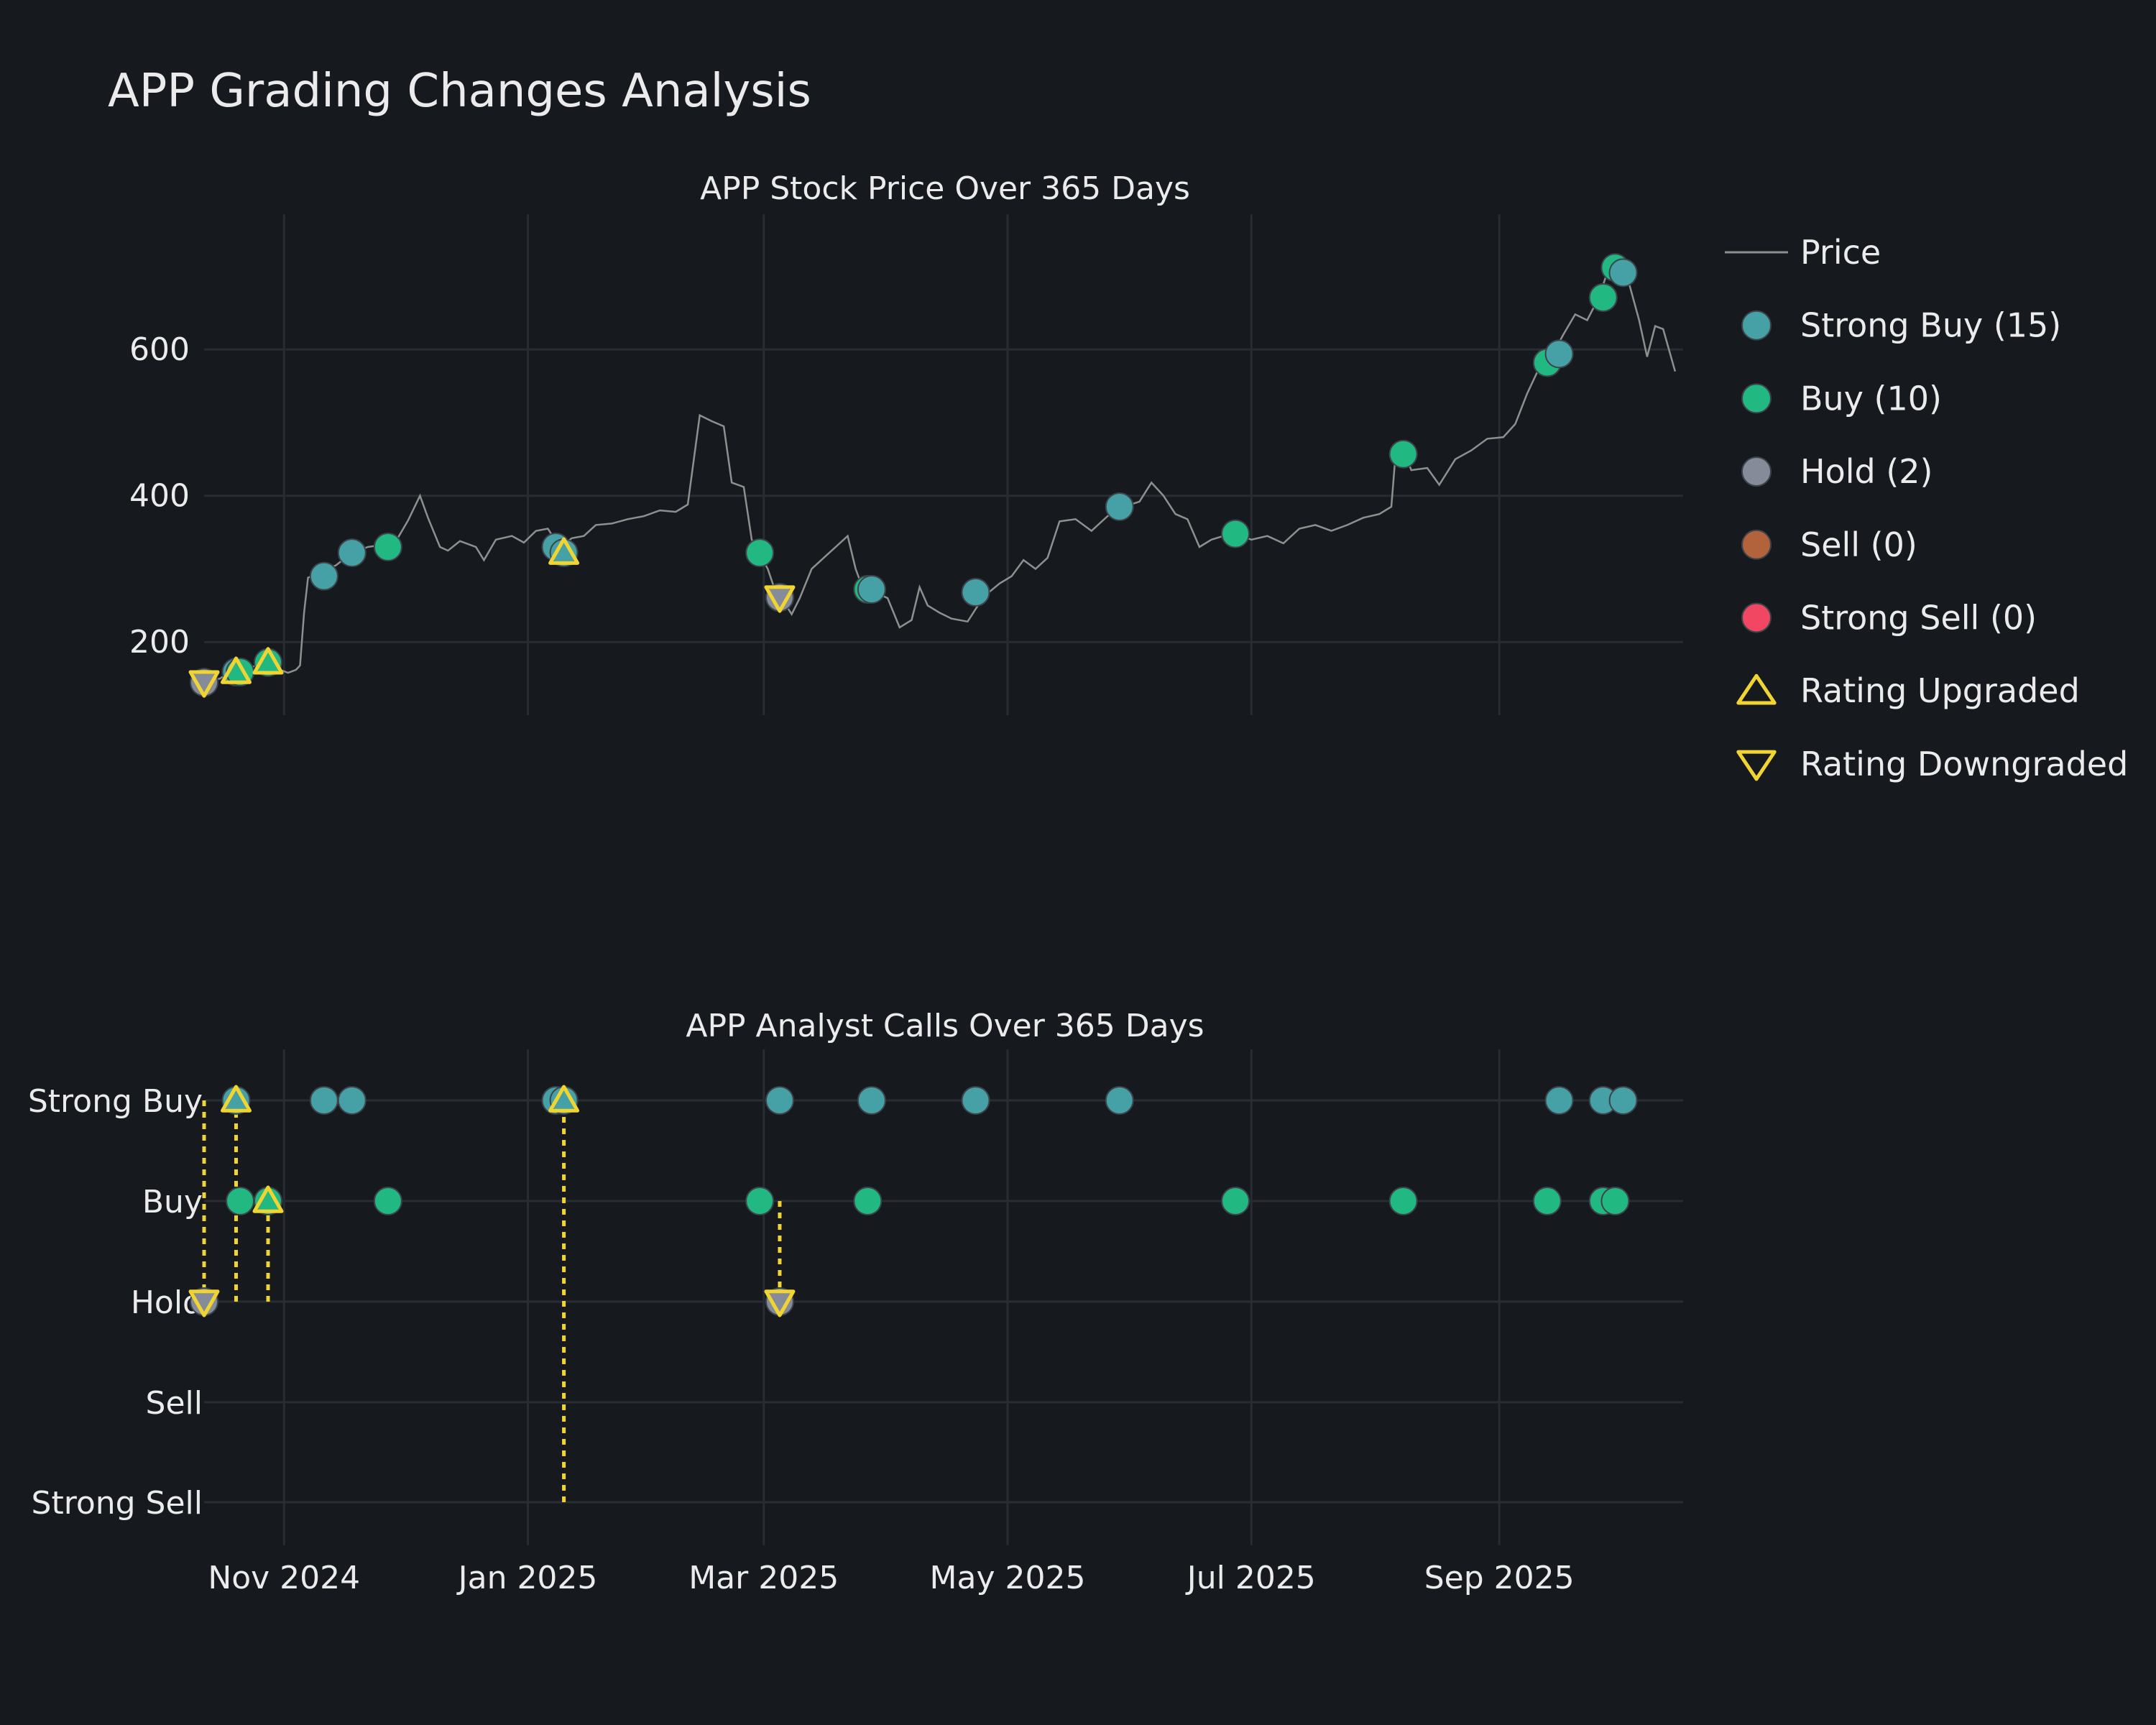  Describe the element at coordinates (116, 1101) in the screenshot. I see `calls-y-tick-label-strong-buy: Strong Buy` at that location.